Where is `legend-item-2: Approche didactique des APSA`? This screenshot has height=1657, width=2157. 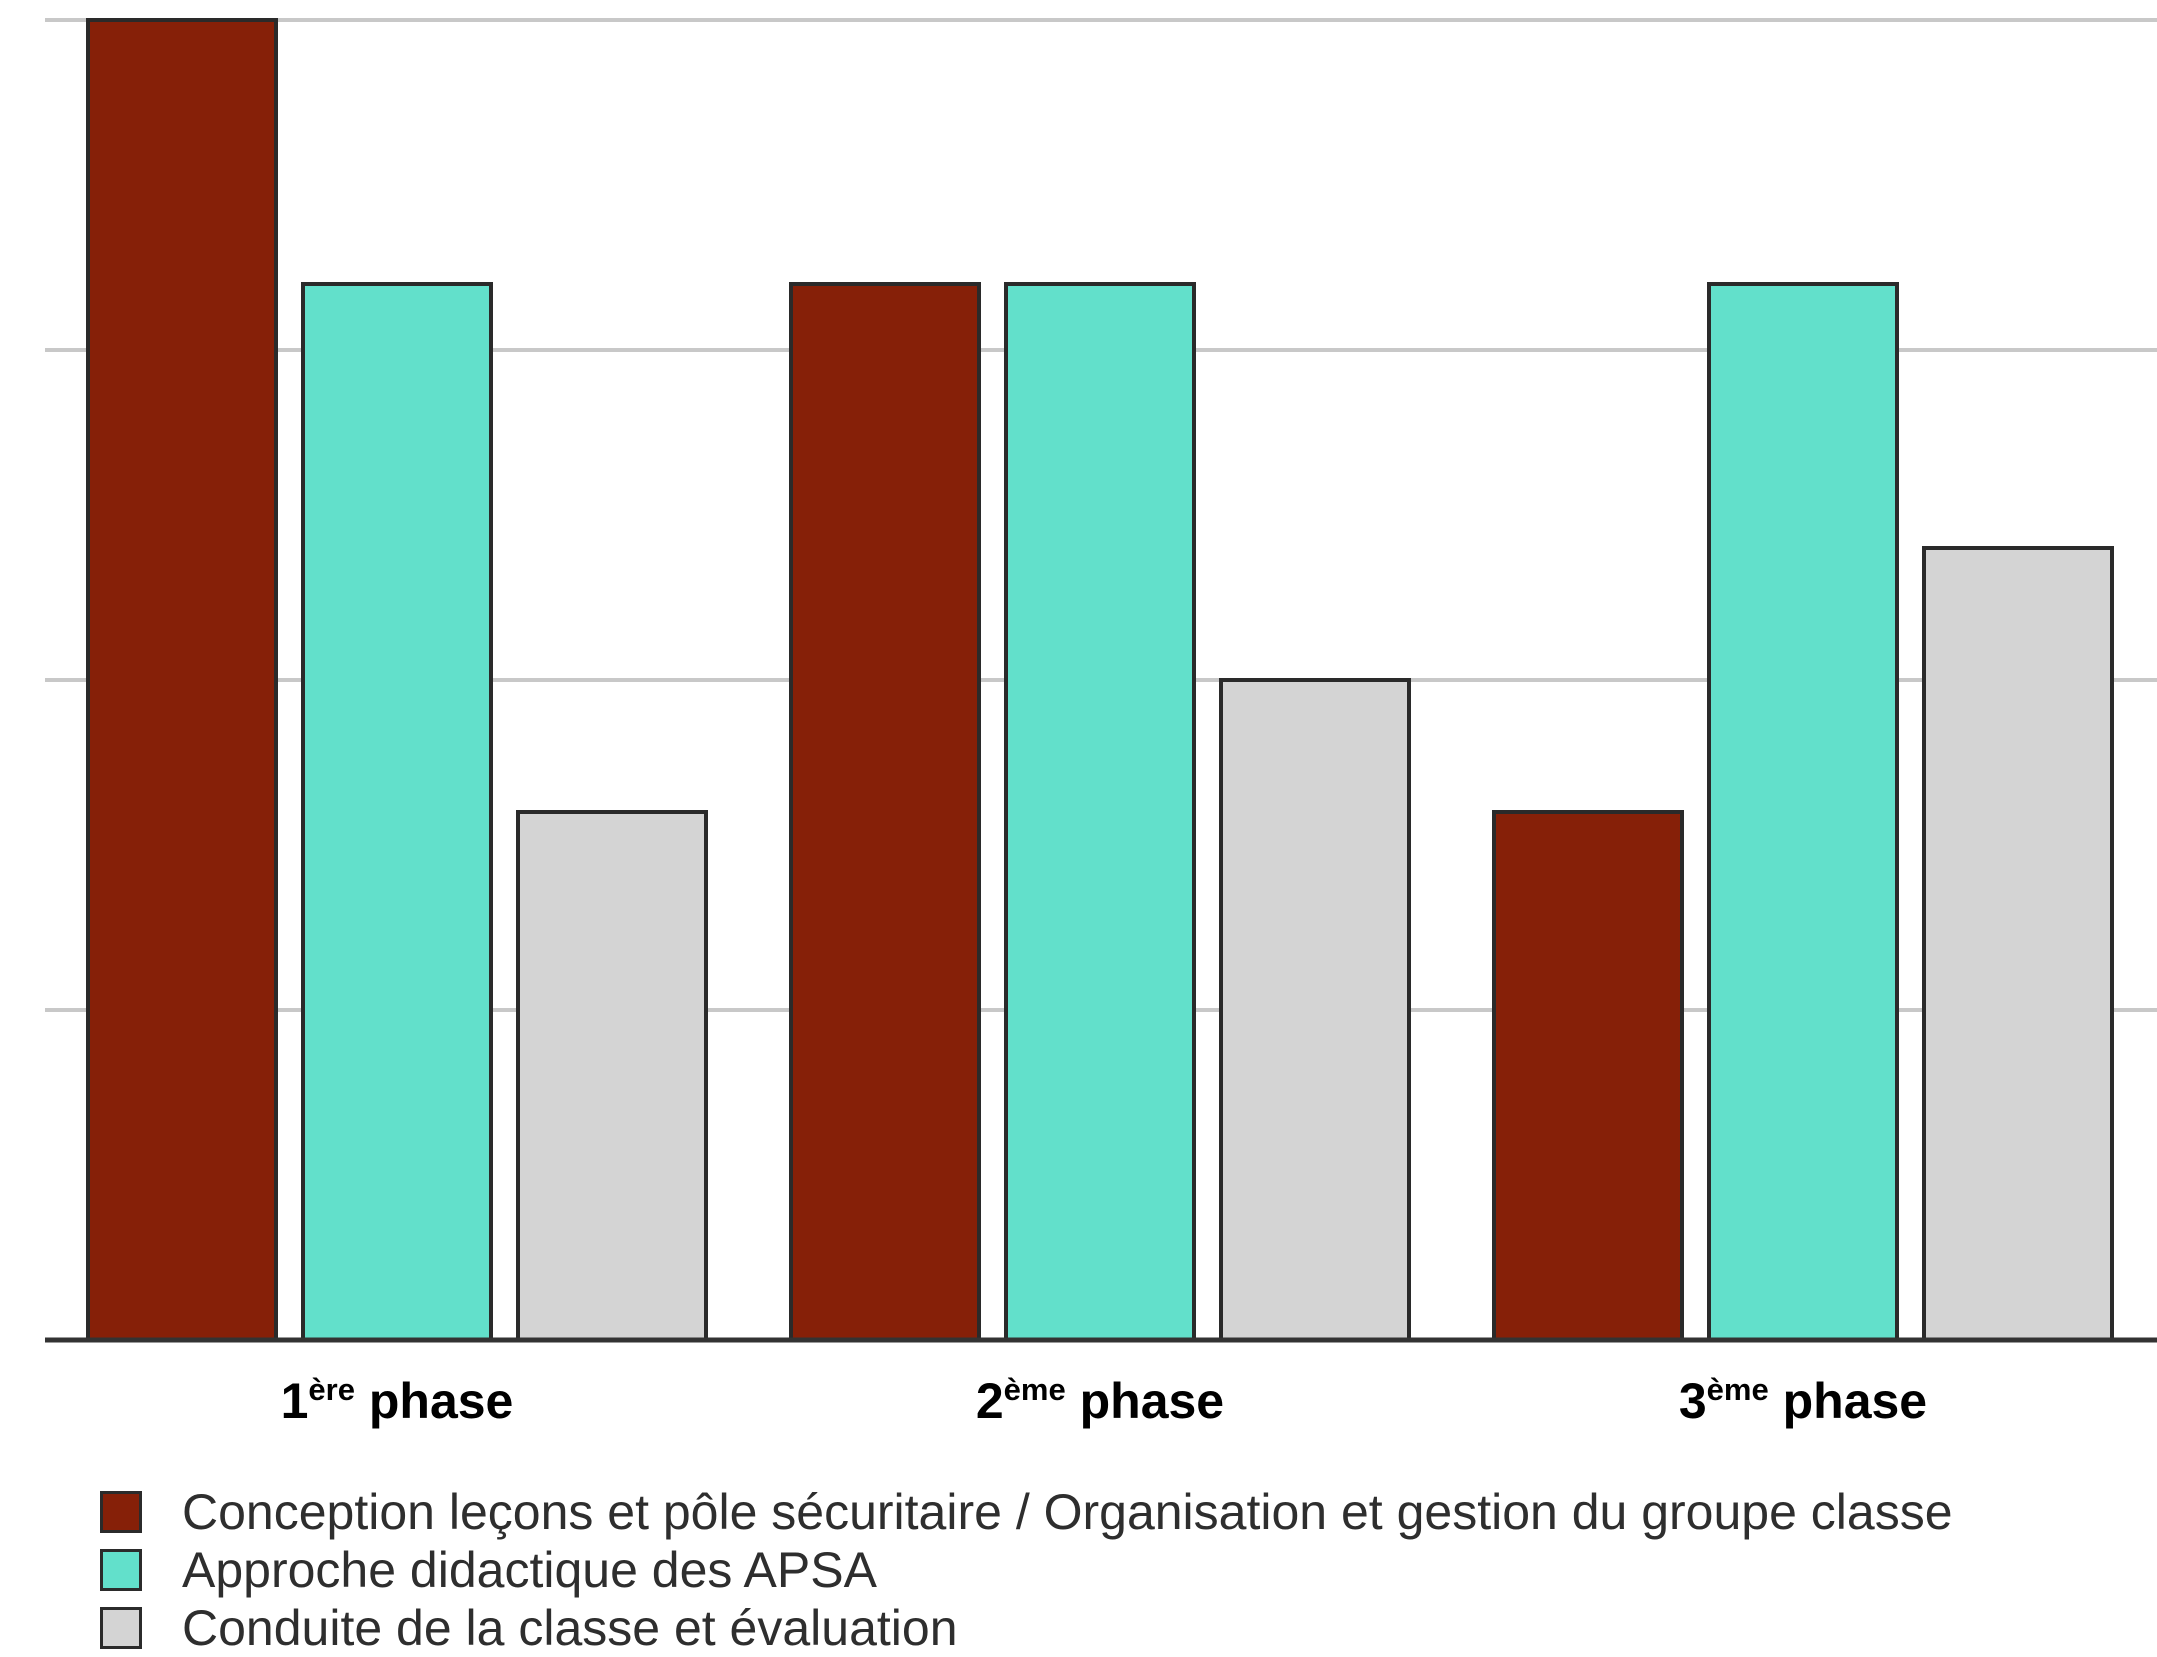 legend-item-2: Approche didactique des APSA is located at coordinates (1026, 1570).